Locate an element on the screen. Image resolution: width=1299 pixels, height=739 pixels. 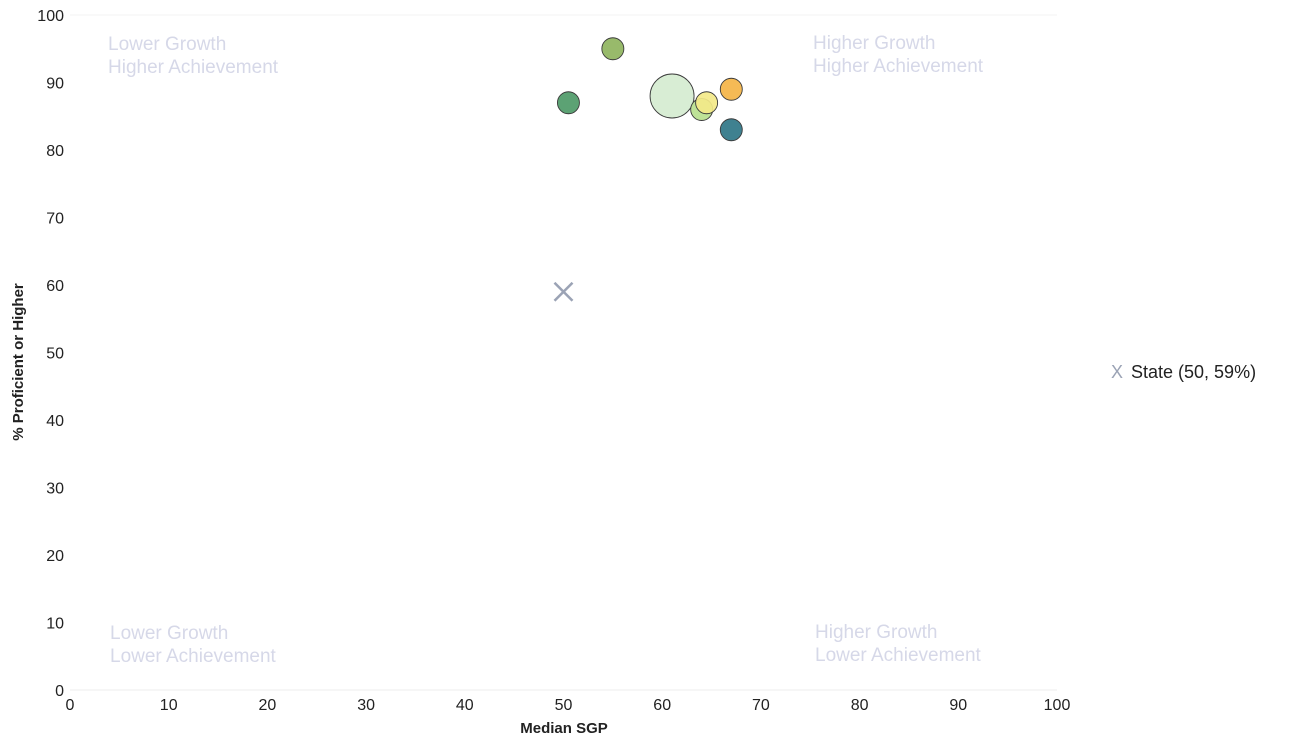
y-tick-label: 90 is located at coordinates (55, 84).